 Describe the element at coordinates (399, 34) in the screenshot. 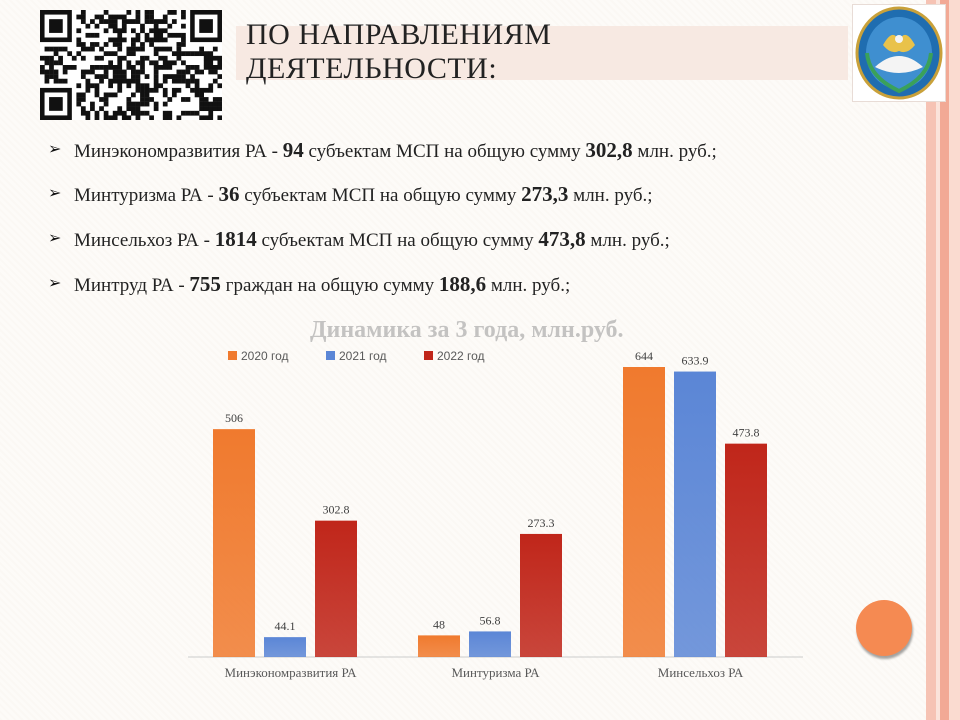

I see `title-line-1: ПО НАПРАВЛЕНИЯМ` at that location.